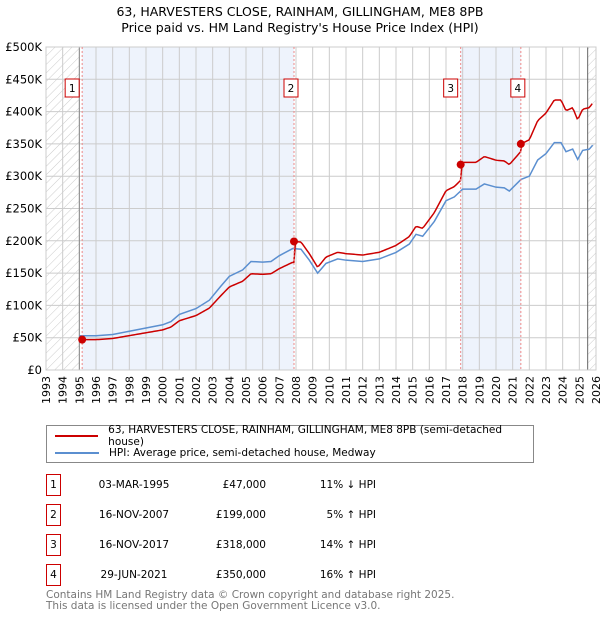 Image resolution: width=600 pixels, height=620 pixels. I want to click on sale-row: 1 03-MAR-1995 £47,000 11% ↓ HPI, so click(296, 485).